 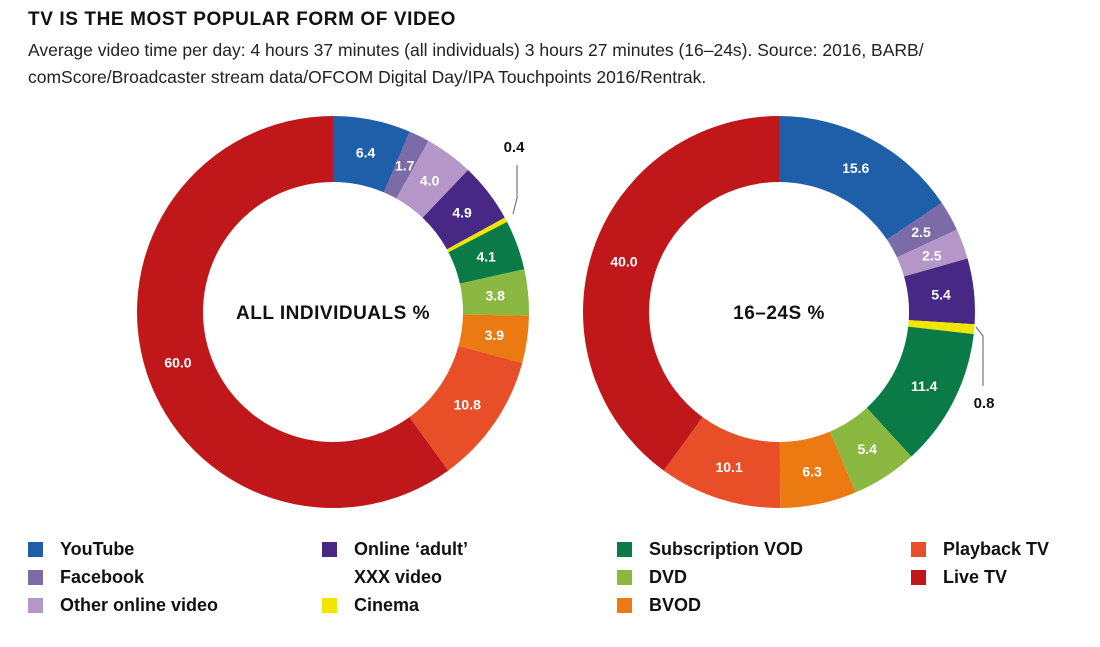 I want to click on segment-value-label: 3.8, so click(x=495, y=296).